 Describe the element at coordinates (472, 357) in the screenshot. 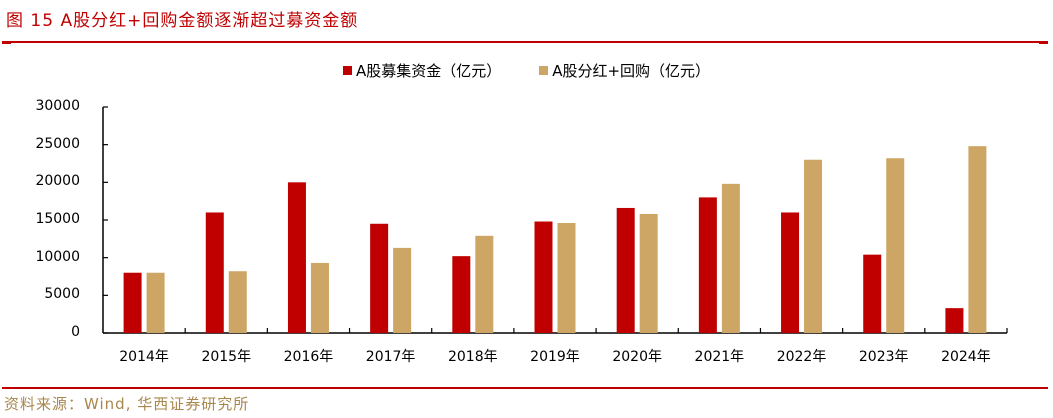

I see `x-tick-label: 2018年` at that location.